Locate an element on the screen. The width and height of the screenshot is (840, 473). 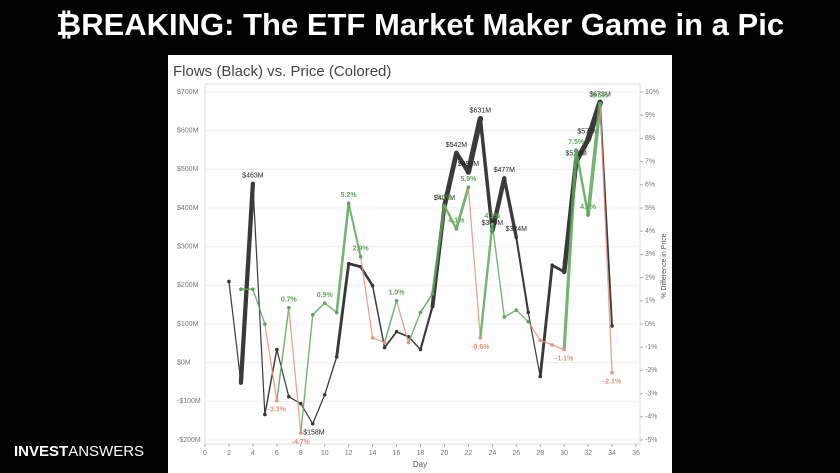
x-tick-label: 14 is located at coordinates (373, 453).